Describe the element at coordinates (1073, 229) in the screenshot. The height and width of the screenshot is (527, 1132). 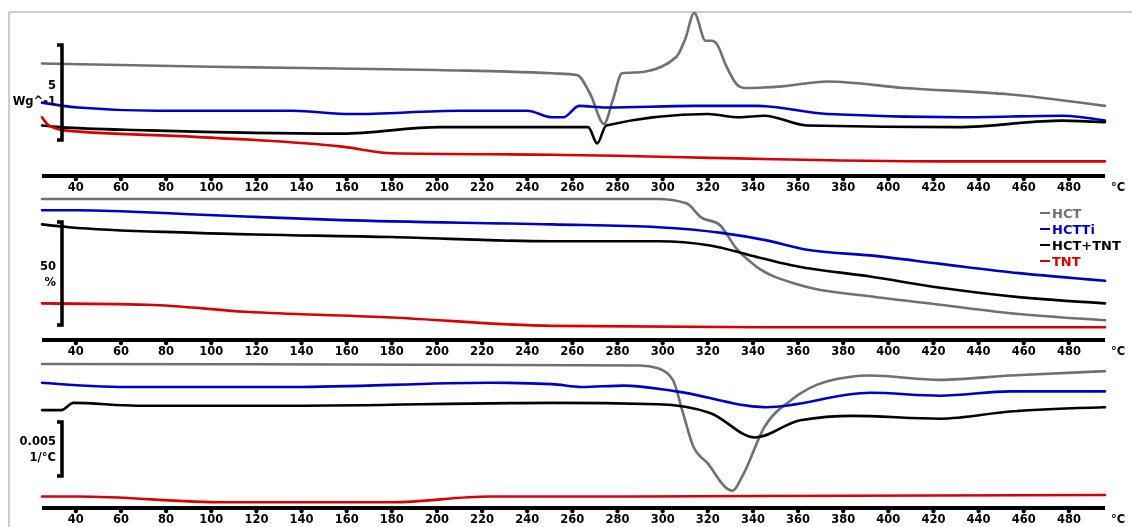
I see `legend-label: HCTTi` at that location.